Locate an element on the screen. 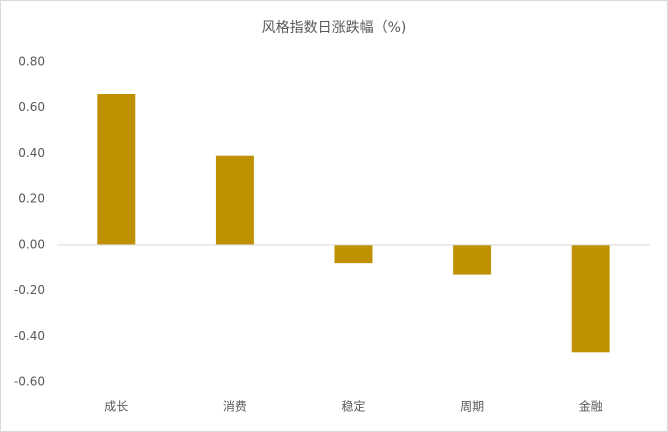  x-tick-label: 金融 is located at coordinates (591, 406).